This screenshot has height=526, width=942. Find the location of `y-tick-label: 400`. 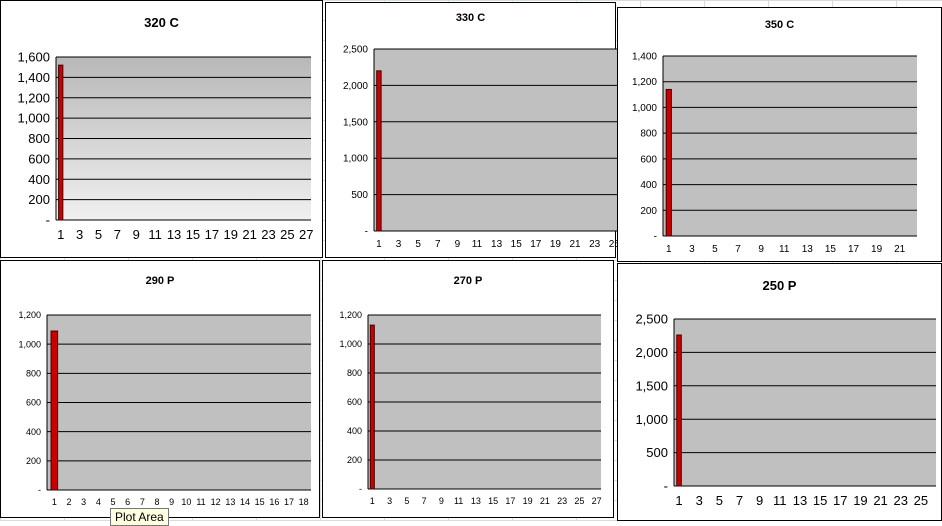

y-tick-label: 400 is located at coordinates (648, 185).